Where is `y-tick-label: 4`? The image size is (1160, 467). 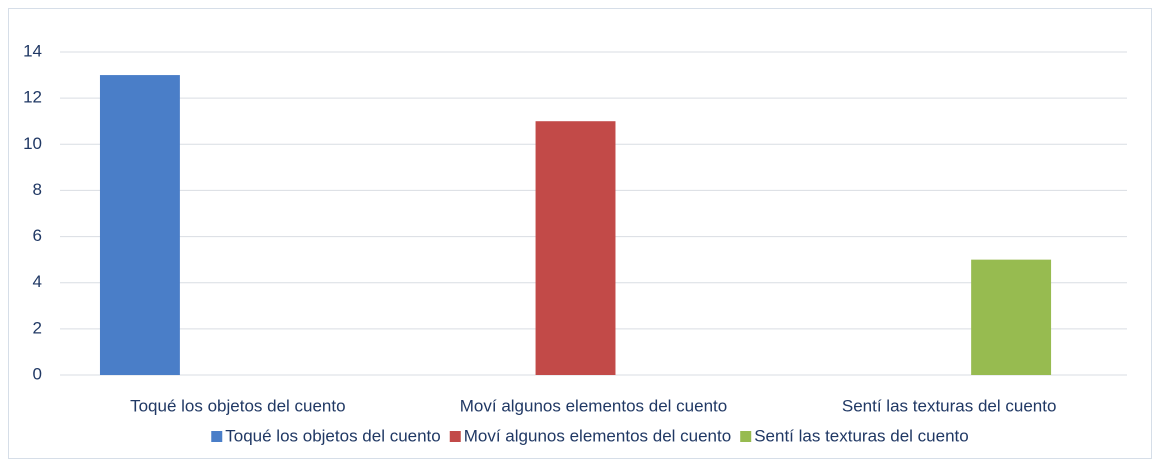
y-tick-label: 4 is located at coordinates (37, 281).